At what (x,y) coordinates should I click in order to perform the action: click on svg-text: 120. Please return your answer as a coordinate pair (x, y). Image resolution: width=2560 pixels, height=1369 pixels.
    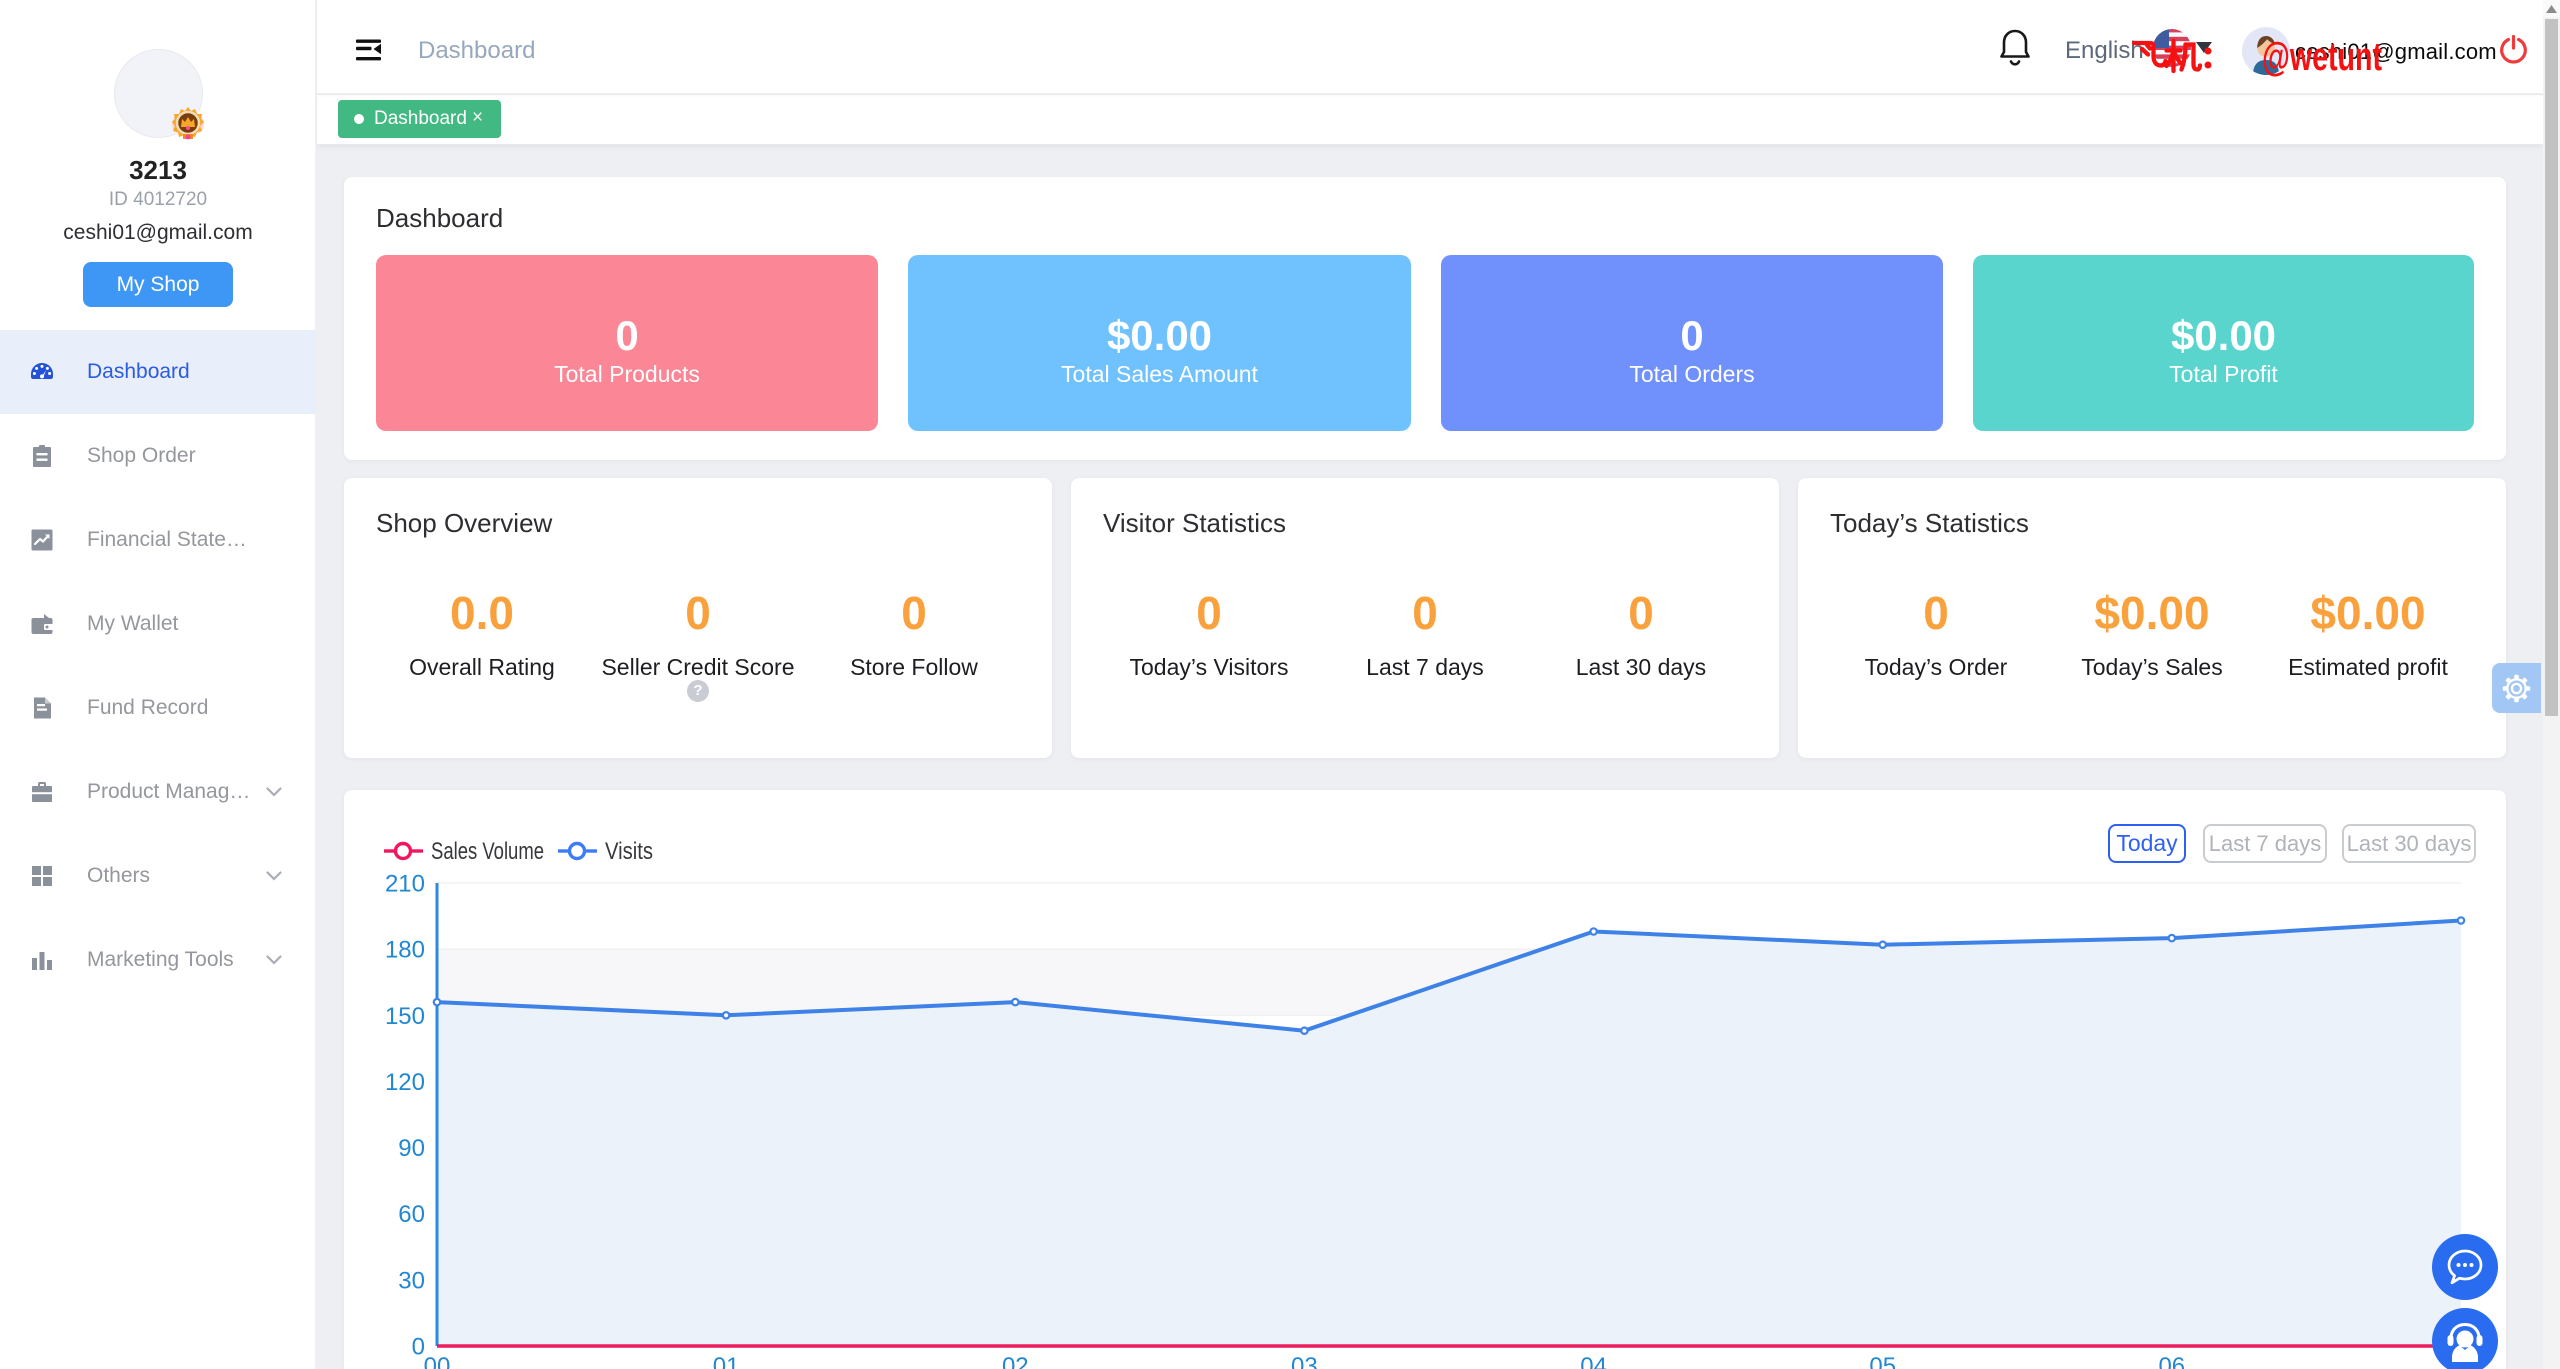
    Looking at the image, I should click on (405, 1082).